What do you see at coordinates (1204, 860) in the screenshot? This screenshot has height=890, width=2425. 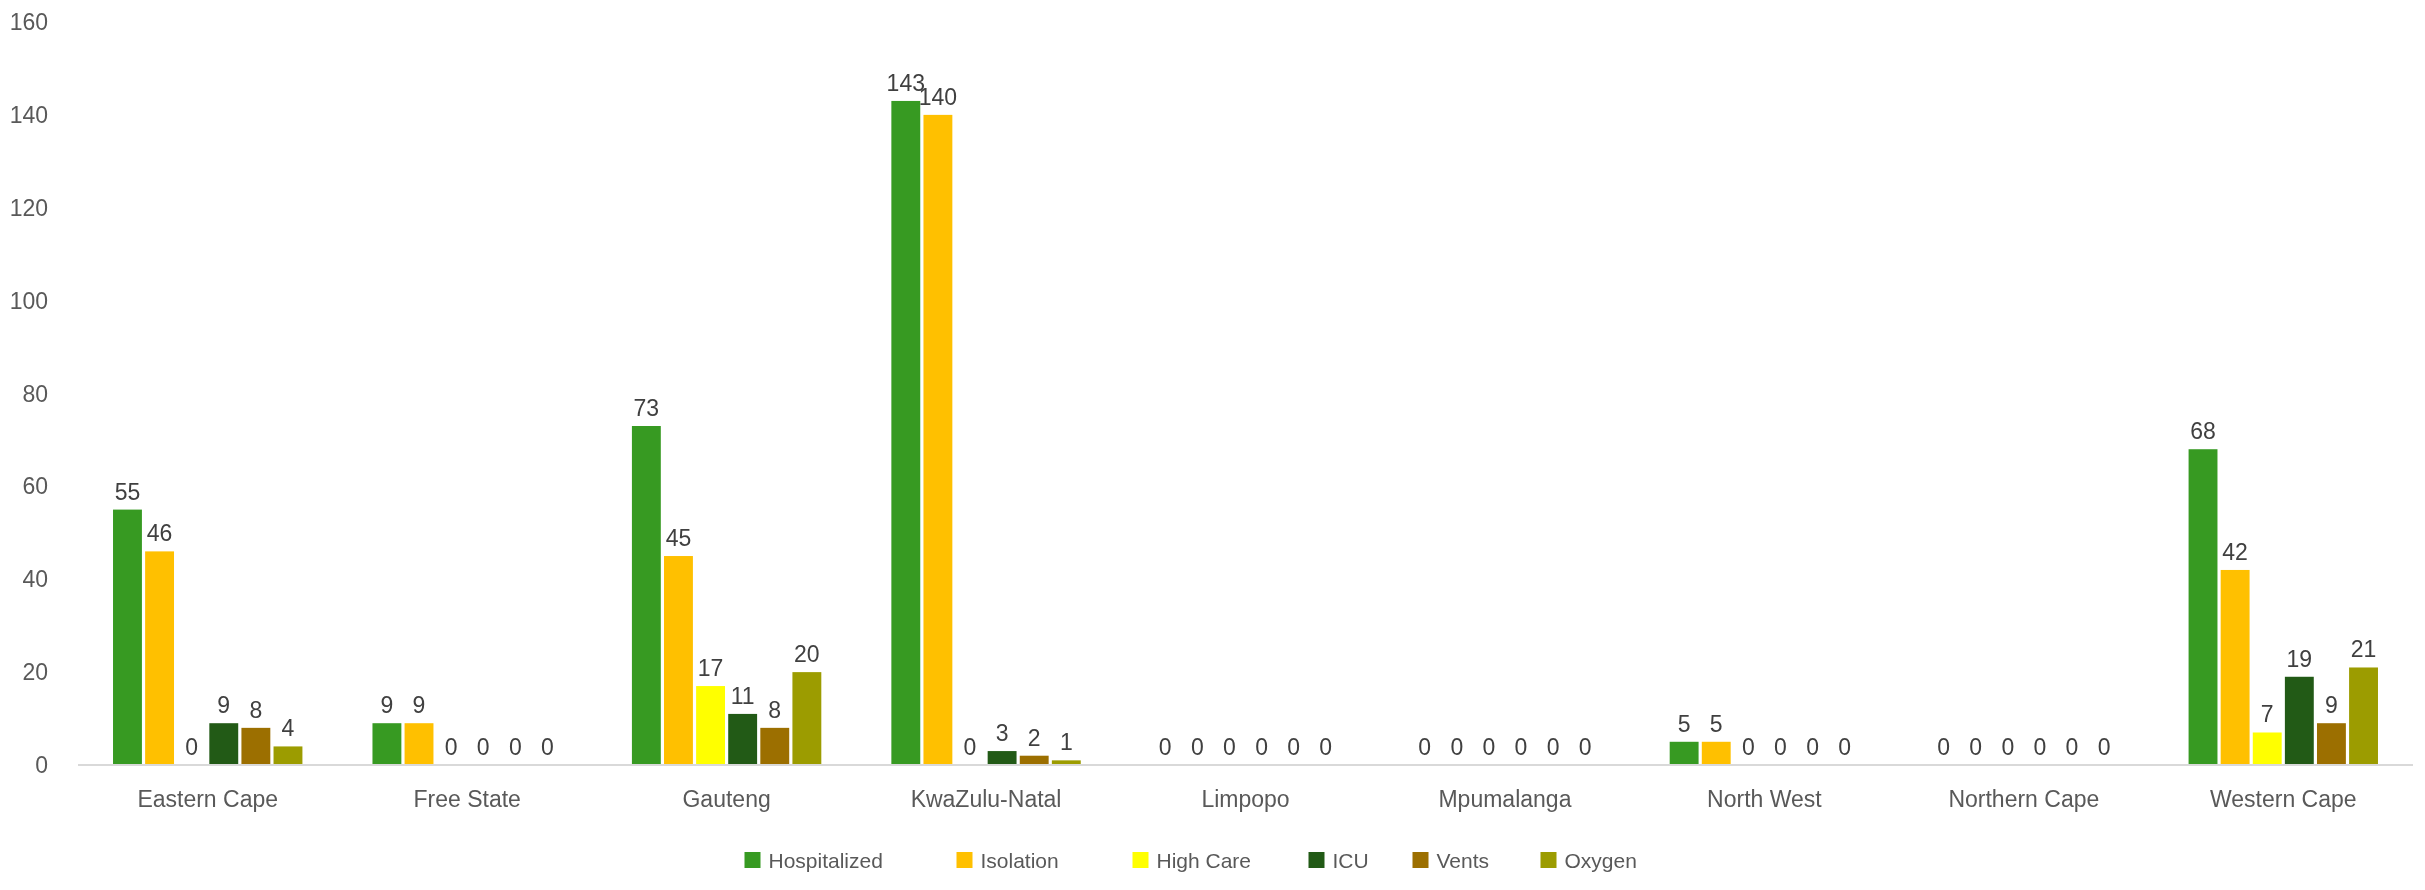 I see `legend-label: High Care` at bounding box center [1204, 860].